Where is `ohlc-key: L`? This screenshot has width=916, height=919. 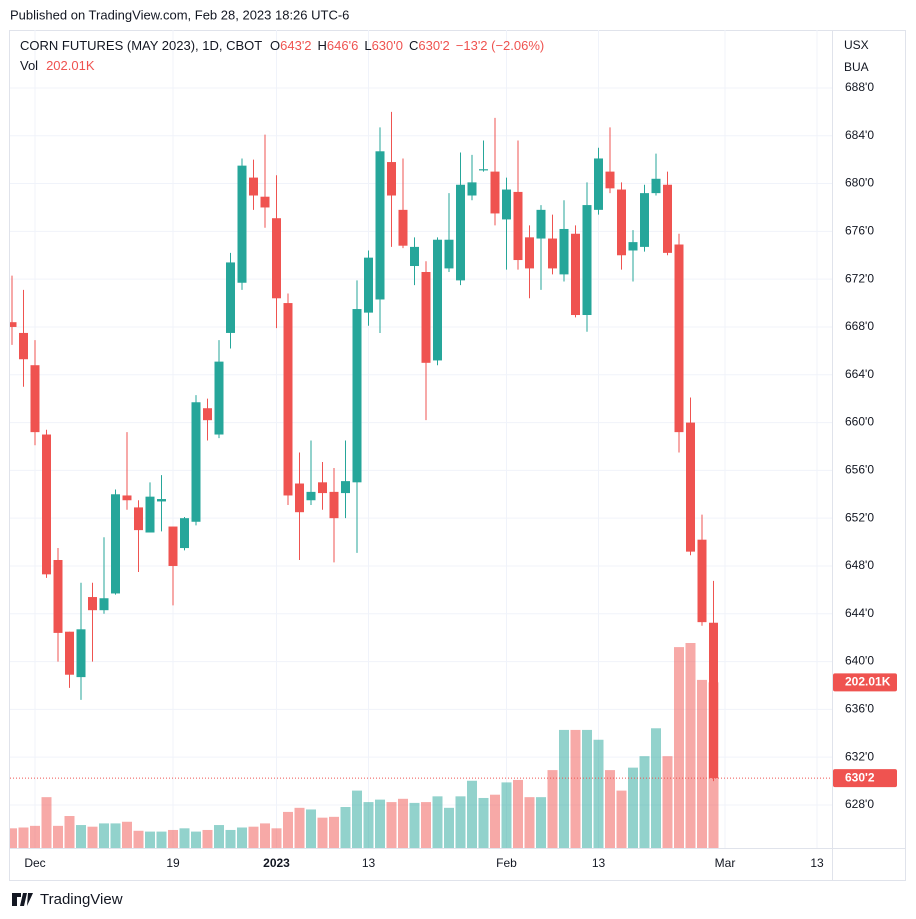 ohlc-key: L is located at coordinates (367, 45).